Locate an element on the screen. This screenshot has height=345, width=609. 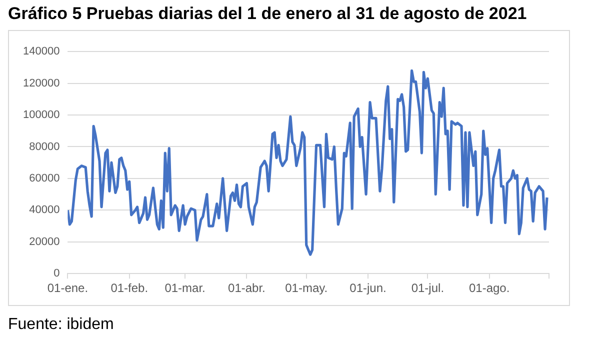
y-tick-label: 0 is located at coordinates (57, 274).